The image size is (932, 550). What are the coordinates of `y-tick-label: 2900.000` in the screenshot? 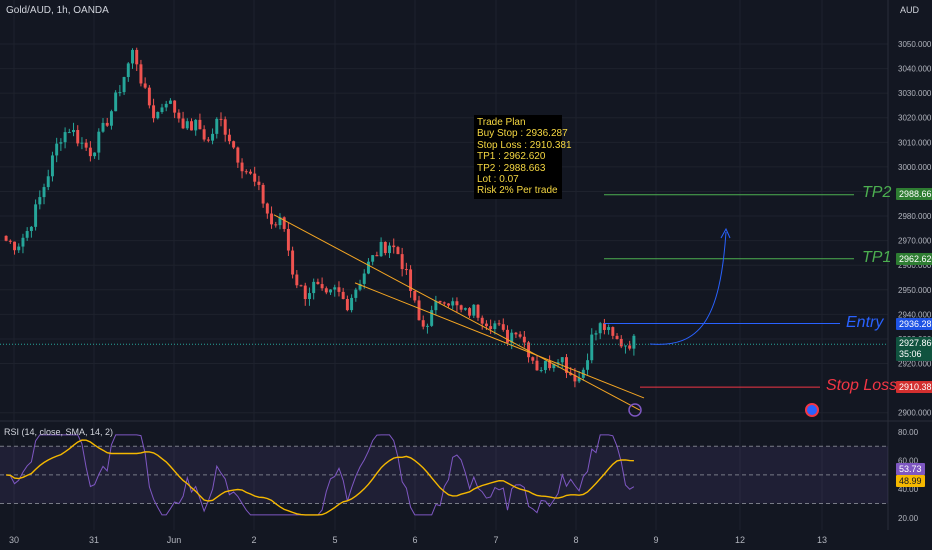 It's located at (915, 413).